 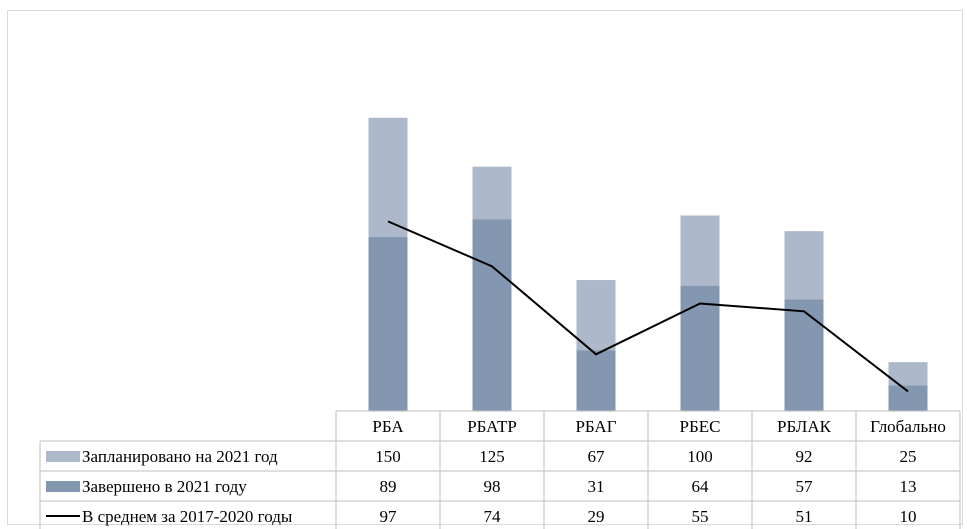 What do you see at coordinates (388, 486) in the screenshot?
I see `data-label-1-0: 89` at bounding box center [388, 486].